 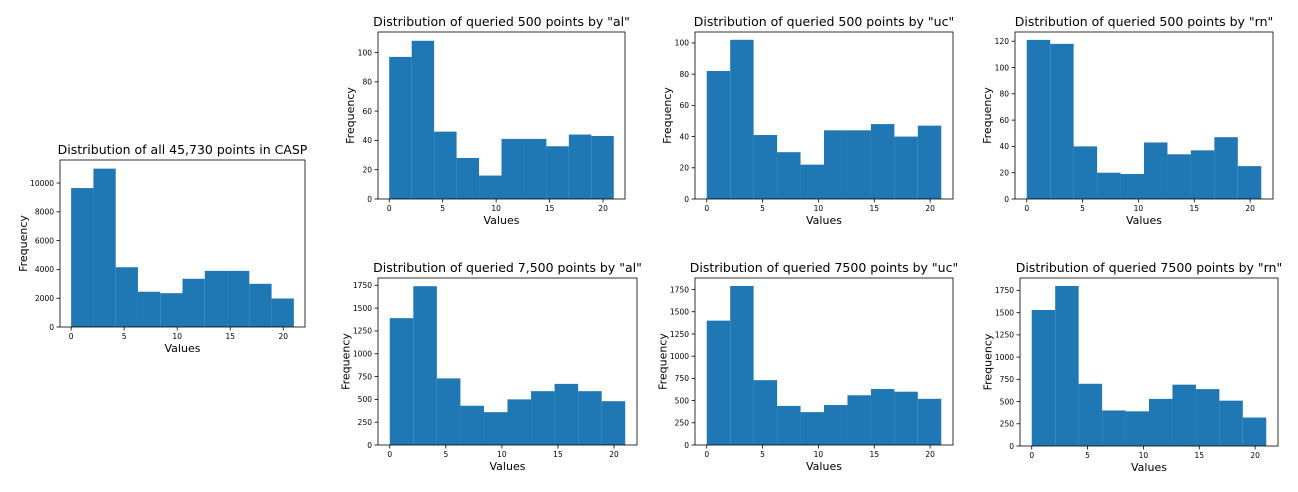 I want to click on y-tick-label: 6000, so click(x=44, y=240).